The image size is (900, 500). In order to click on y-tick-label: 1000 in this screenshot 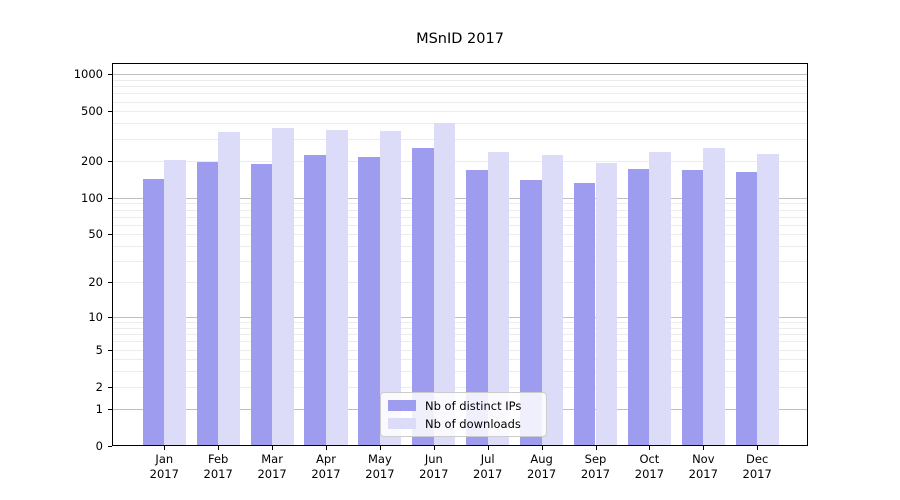, I will do `click(88, 74)`.